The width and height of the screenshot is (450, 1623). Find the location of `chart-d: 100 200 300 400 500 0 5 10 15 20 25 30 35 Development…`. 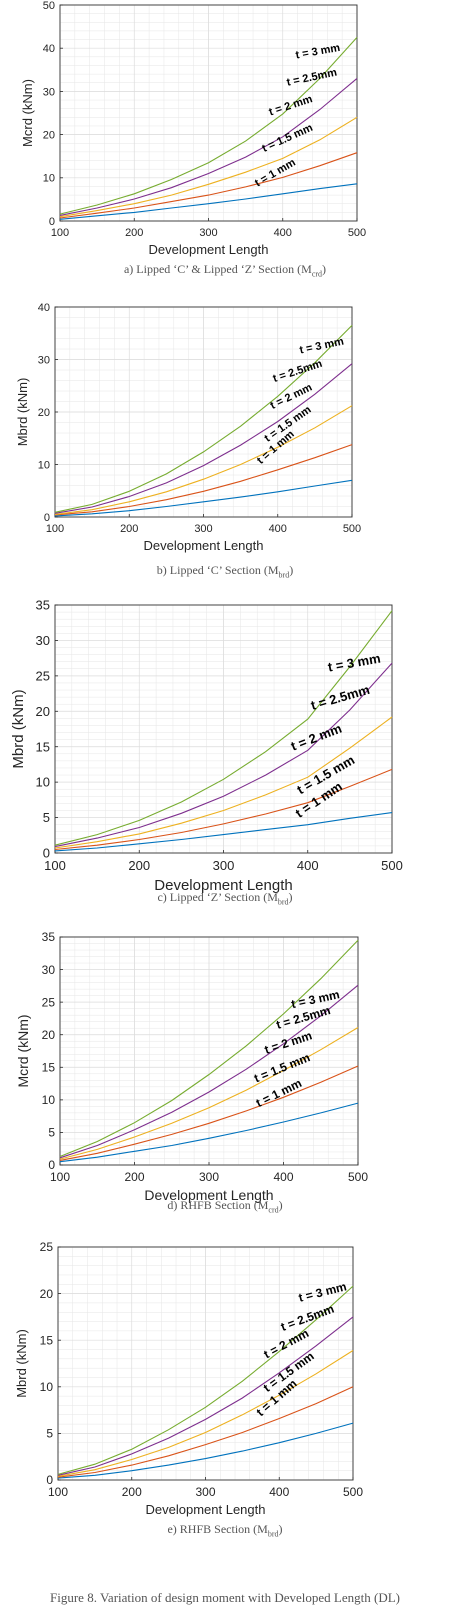

chart-d: 100 200 300 400 500 0 5 10 15 20 25 30 35 Development… is located at coordinates (191, 1066).